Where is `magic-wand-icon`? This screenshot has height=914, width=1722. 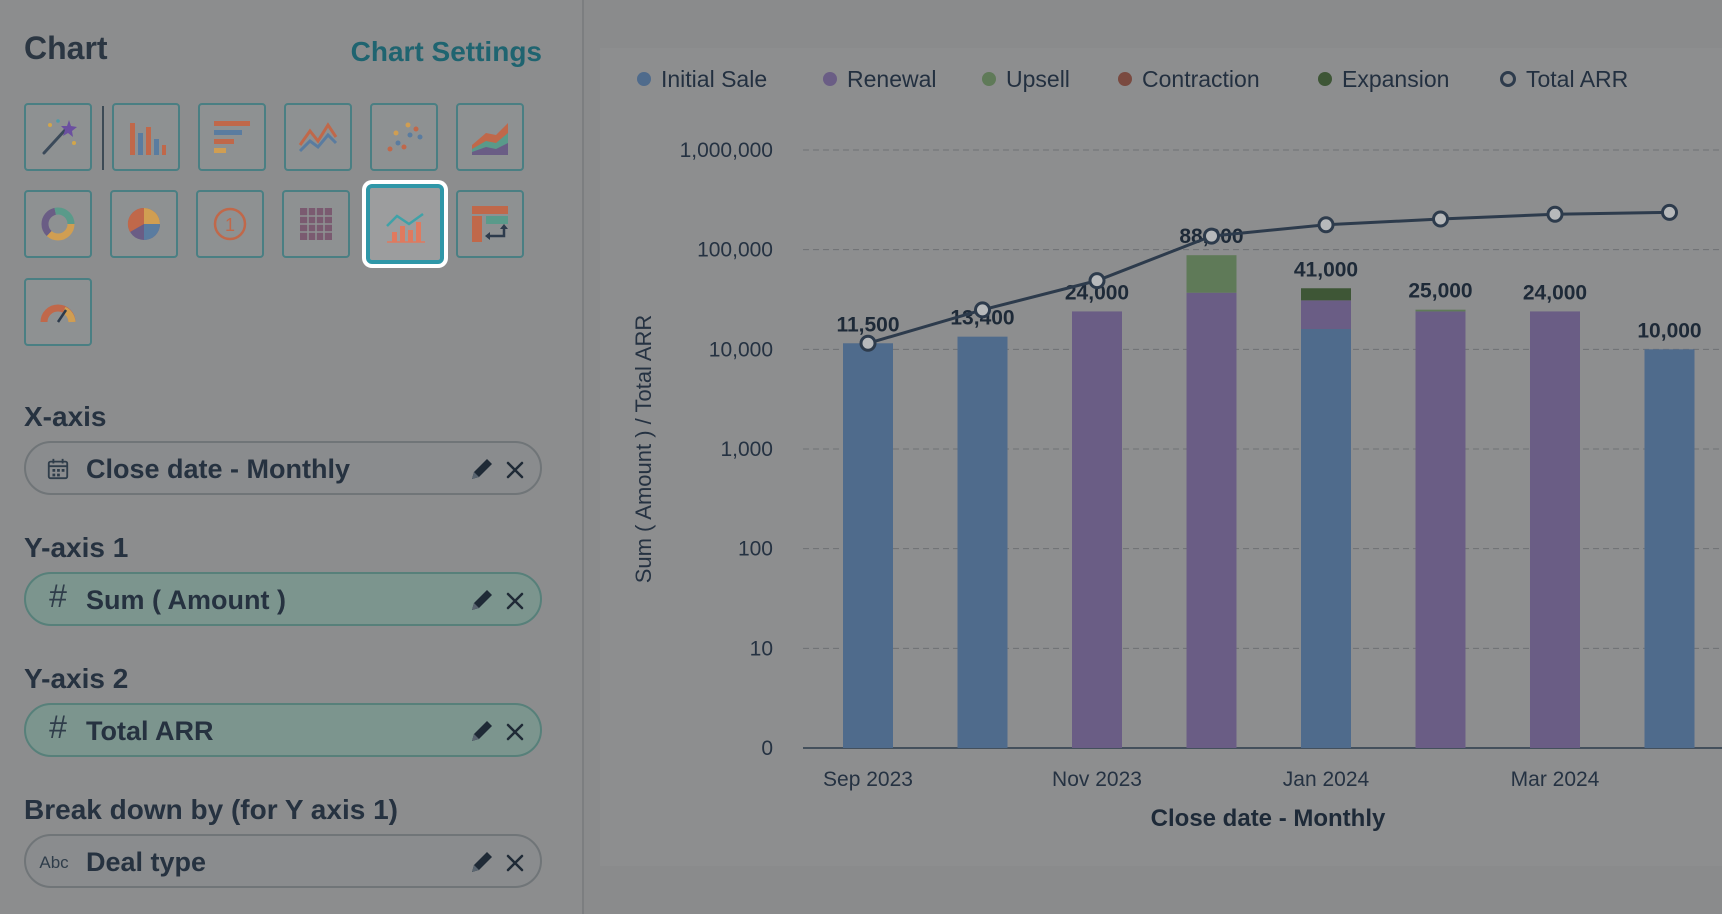 magic-wand-icon is located at coordinates (59, 137).